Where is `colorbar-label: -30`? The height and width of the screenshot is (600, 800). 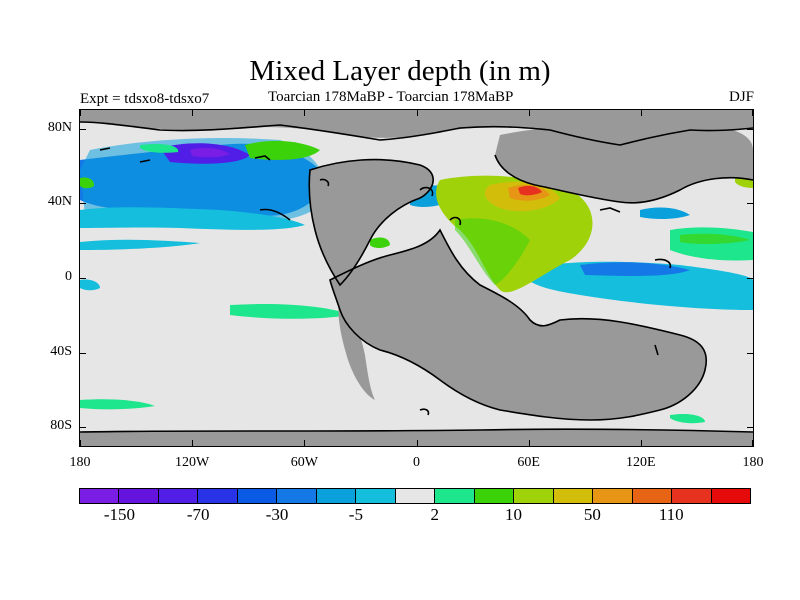
colorbar-label: -30 is located at coordinates (277, 514).